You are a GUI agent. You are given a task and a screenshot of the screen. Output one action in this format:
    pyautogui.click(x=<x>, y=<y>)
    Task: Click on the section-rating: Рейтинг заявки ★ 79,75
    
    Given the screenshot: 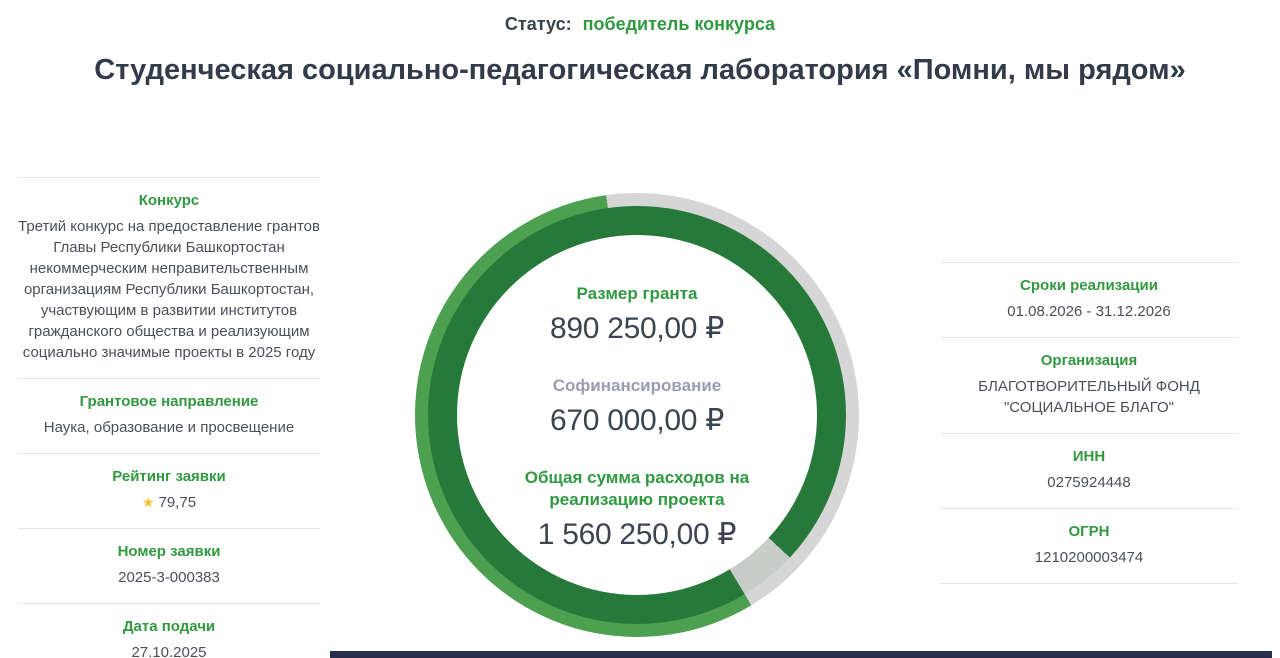 What is the action you would take?
    pyautogui.click(x=169, y=490)
    